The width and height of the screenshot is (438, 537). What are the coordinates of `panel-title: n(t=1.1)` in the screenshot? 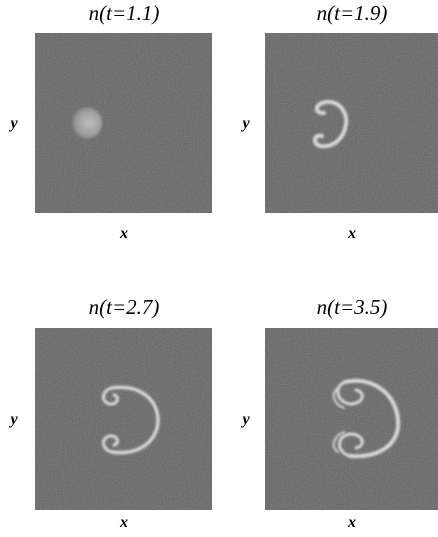 It's located at (124, 13).